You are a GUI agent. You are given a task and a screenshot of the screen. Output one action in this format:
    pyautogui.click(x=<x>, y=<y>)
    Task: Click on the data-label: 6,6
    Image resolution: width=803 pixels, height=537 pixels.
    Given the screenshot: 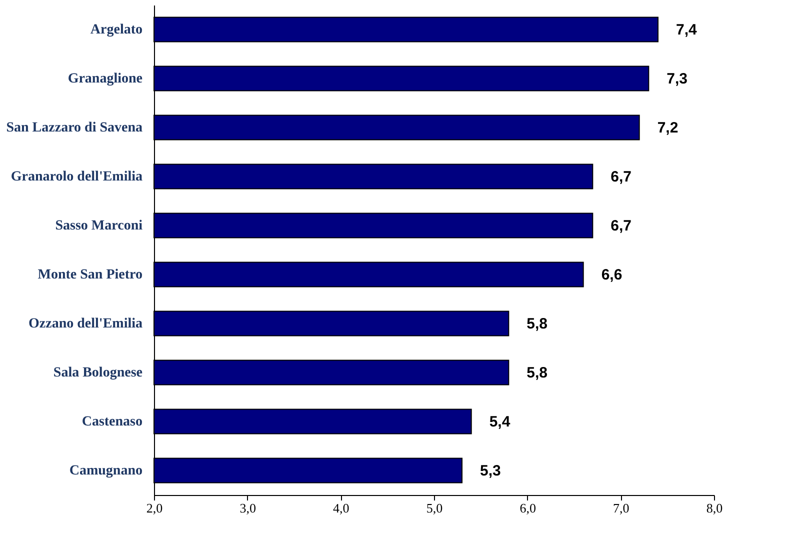 What is the action you would take?
    pyautogui.click(x=611, y=275)
    